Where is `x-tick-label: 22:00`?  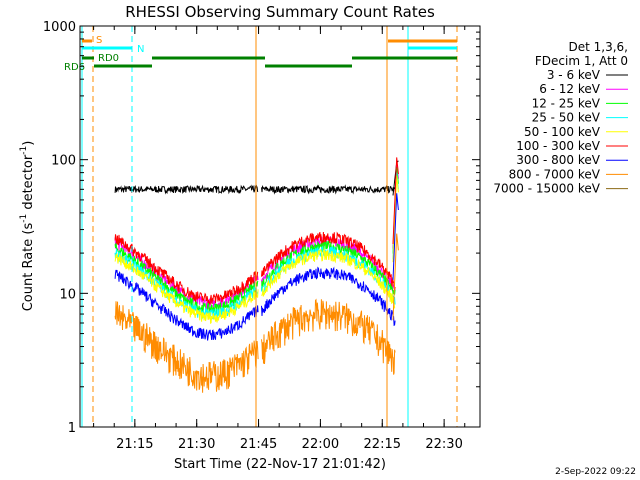 x-tick-label: 22:00 is located at coordinates (320, 444).